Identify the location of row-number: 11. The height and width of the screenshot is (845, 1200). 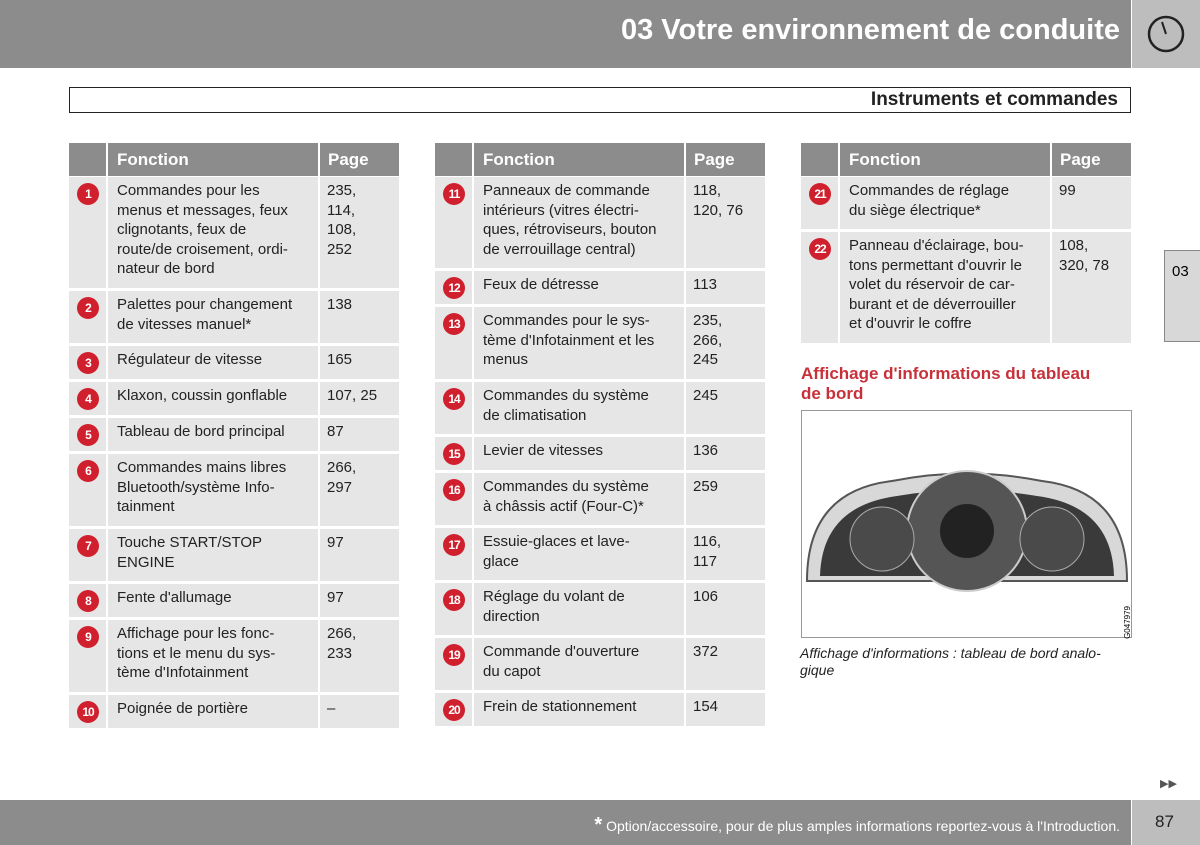
(454, 194).